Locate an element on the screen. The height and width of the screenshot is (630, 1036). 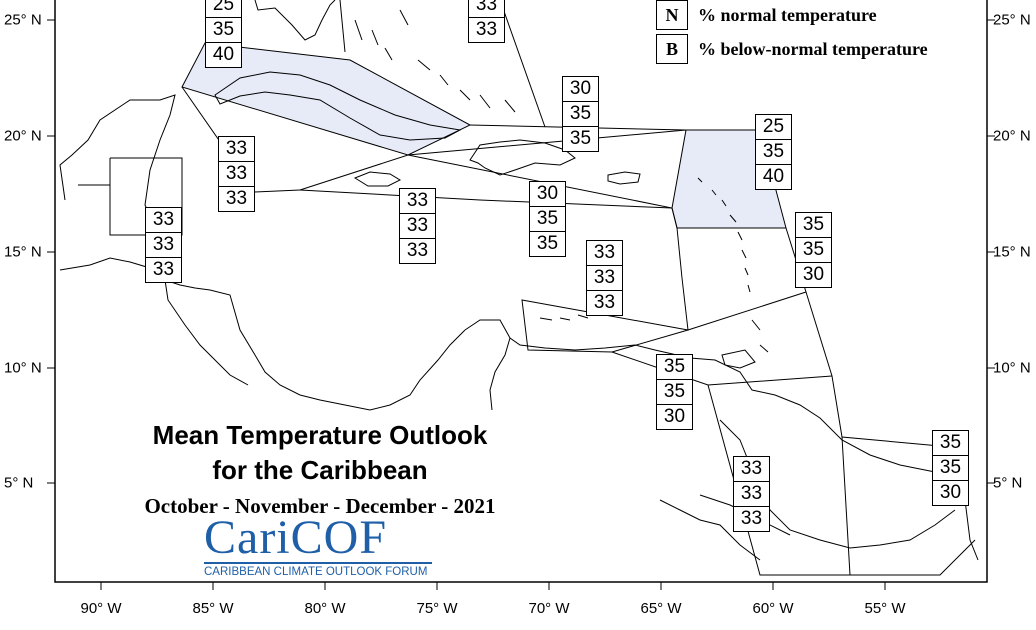
region-hispaniola: 30 35 35 is located at coordinates (580, 114).